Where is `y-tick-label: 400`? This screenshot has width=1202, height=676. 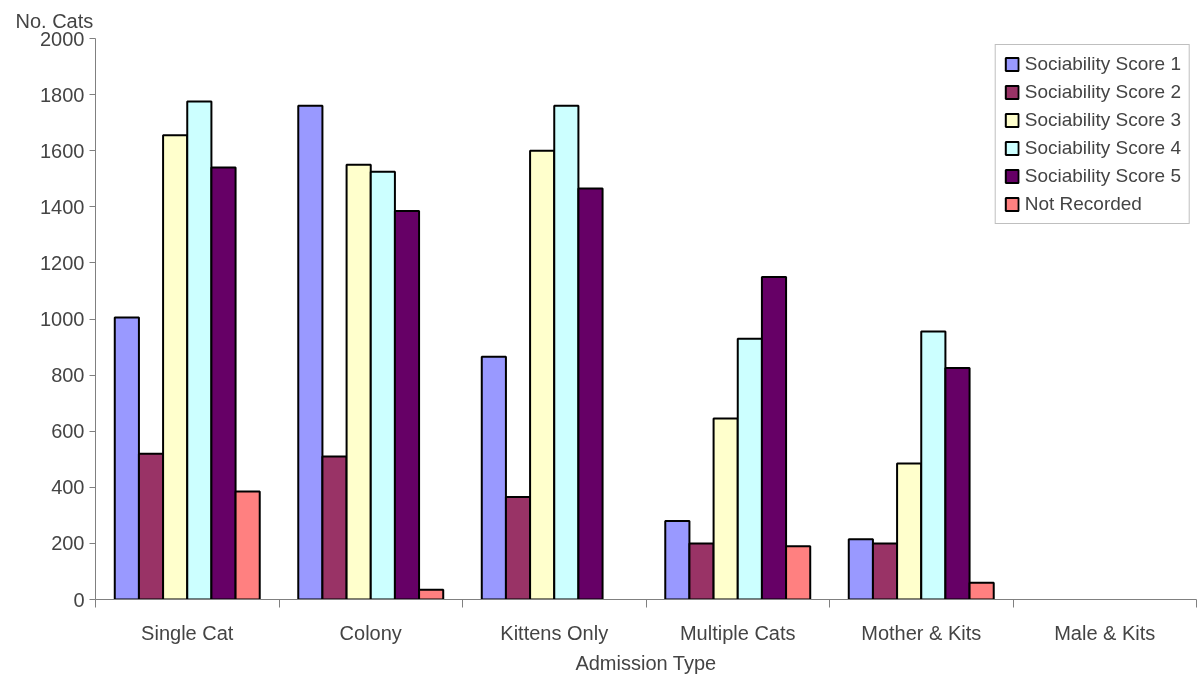
y-tick-label: 400 is located at coordinates (68, 487).